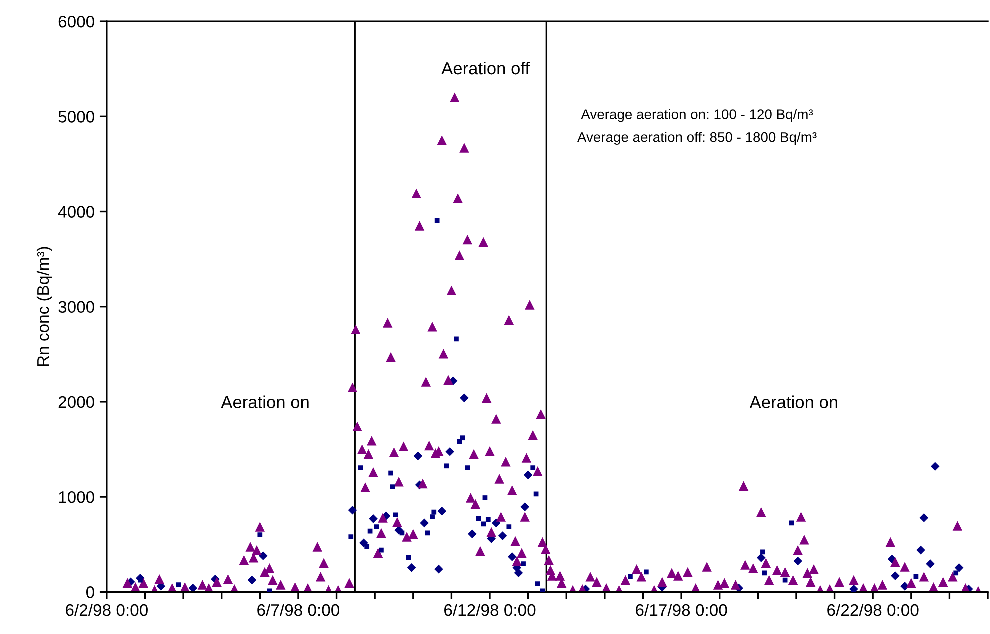 The height and width of the screenshot is (634, 990). Describe the element at coordinates (76, 22) in the screenshot. I see `y-tick-label: 6000` at that location.